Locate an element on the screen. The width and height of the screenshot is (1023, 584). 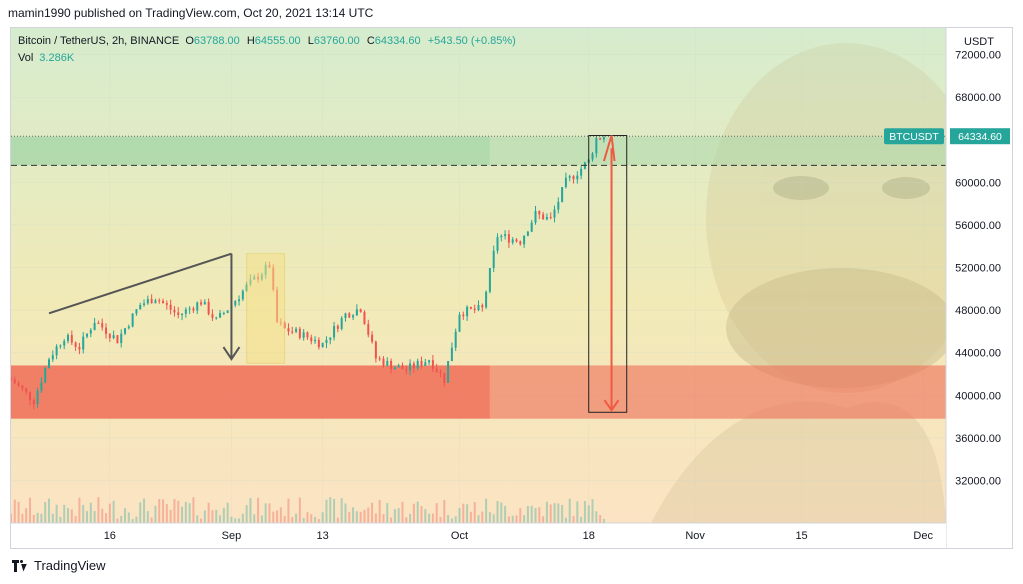
footer: TradingView is located at coordinates (59, 565).